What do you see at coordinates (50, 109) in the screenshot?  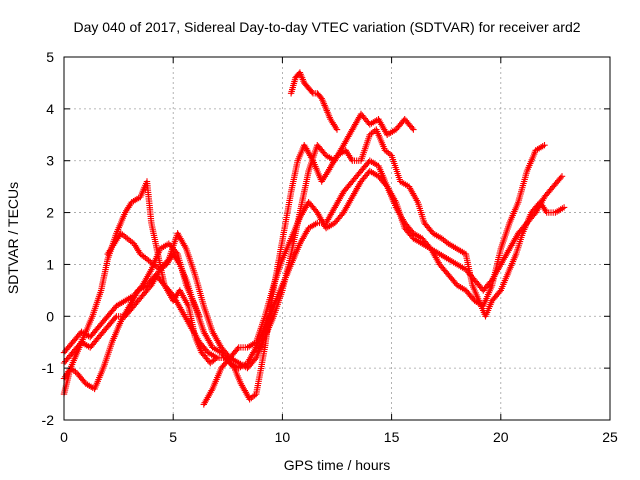 I see `y-tick-label: 4` at bounding box center [50, 109].